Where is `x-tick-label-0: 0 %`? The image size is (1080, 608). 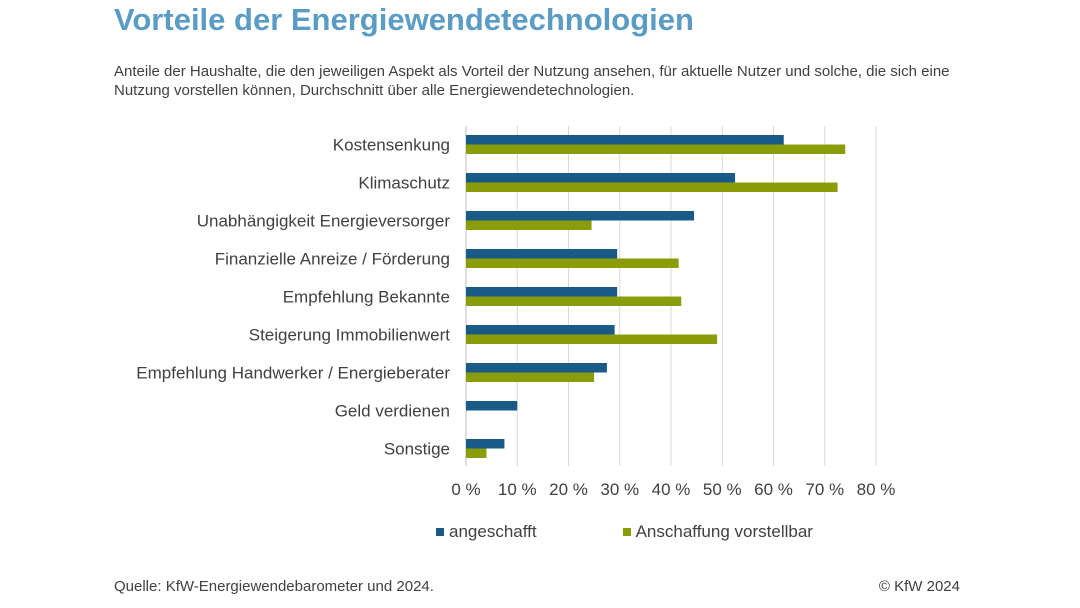
x-tick-label-0: 0 % is located at coordinates (465, 489).